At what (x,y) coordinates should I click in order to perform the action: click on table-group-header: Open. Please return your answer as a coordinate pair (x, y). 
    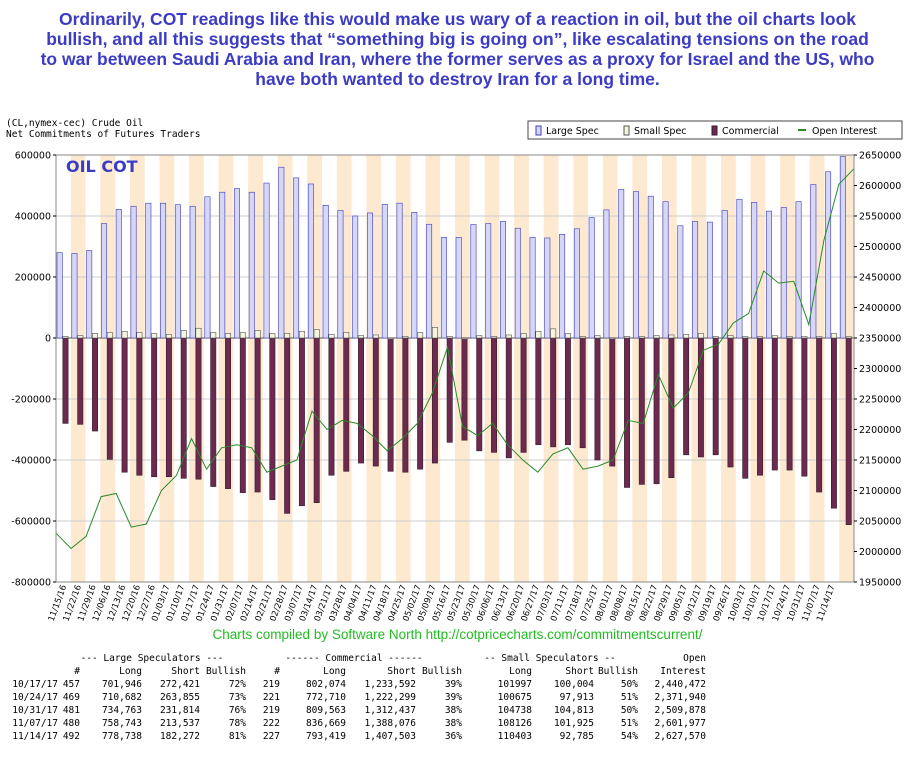
    Looking at the image, I should click on (694, 658).